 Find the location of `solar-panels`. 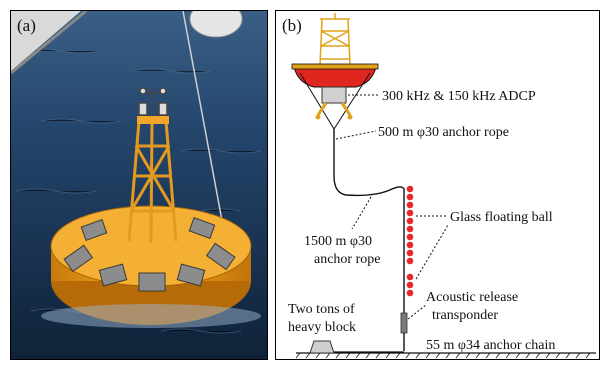

solar-panels is located at coordinates (149, 254).